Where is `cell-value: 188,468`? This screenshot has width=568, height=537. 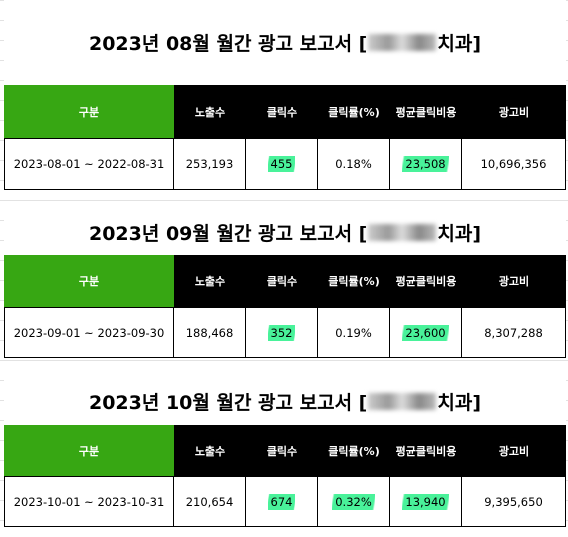
cell-value: 188,468 is located at coordinates (209, 332).